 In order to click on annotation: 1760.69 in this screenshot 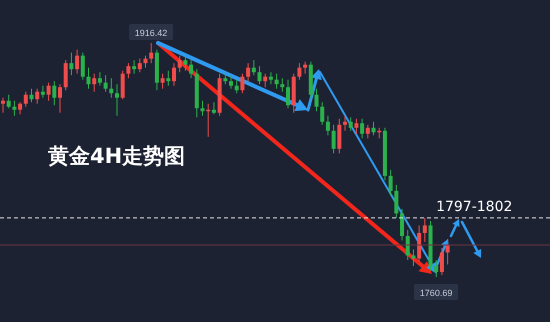, I will do `click(436, 293)`.